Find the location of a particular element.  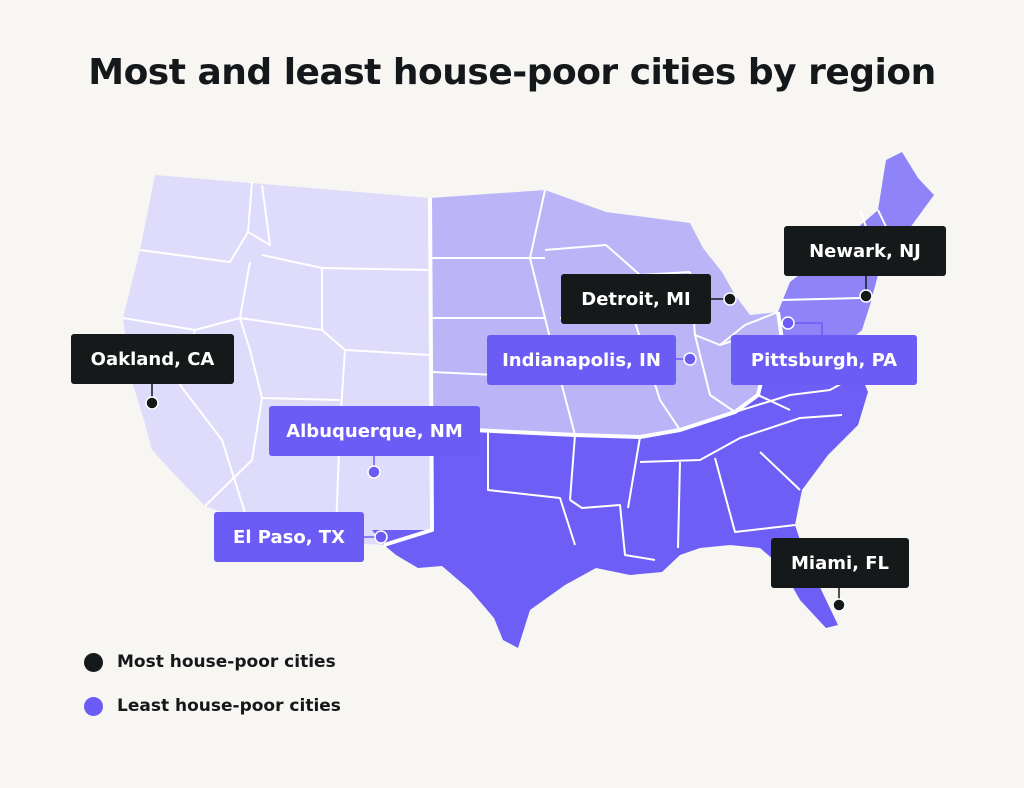

city-label-oakland: Oakland, CA is located at coordinates (152, 359).